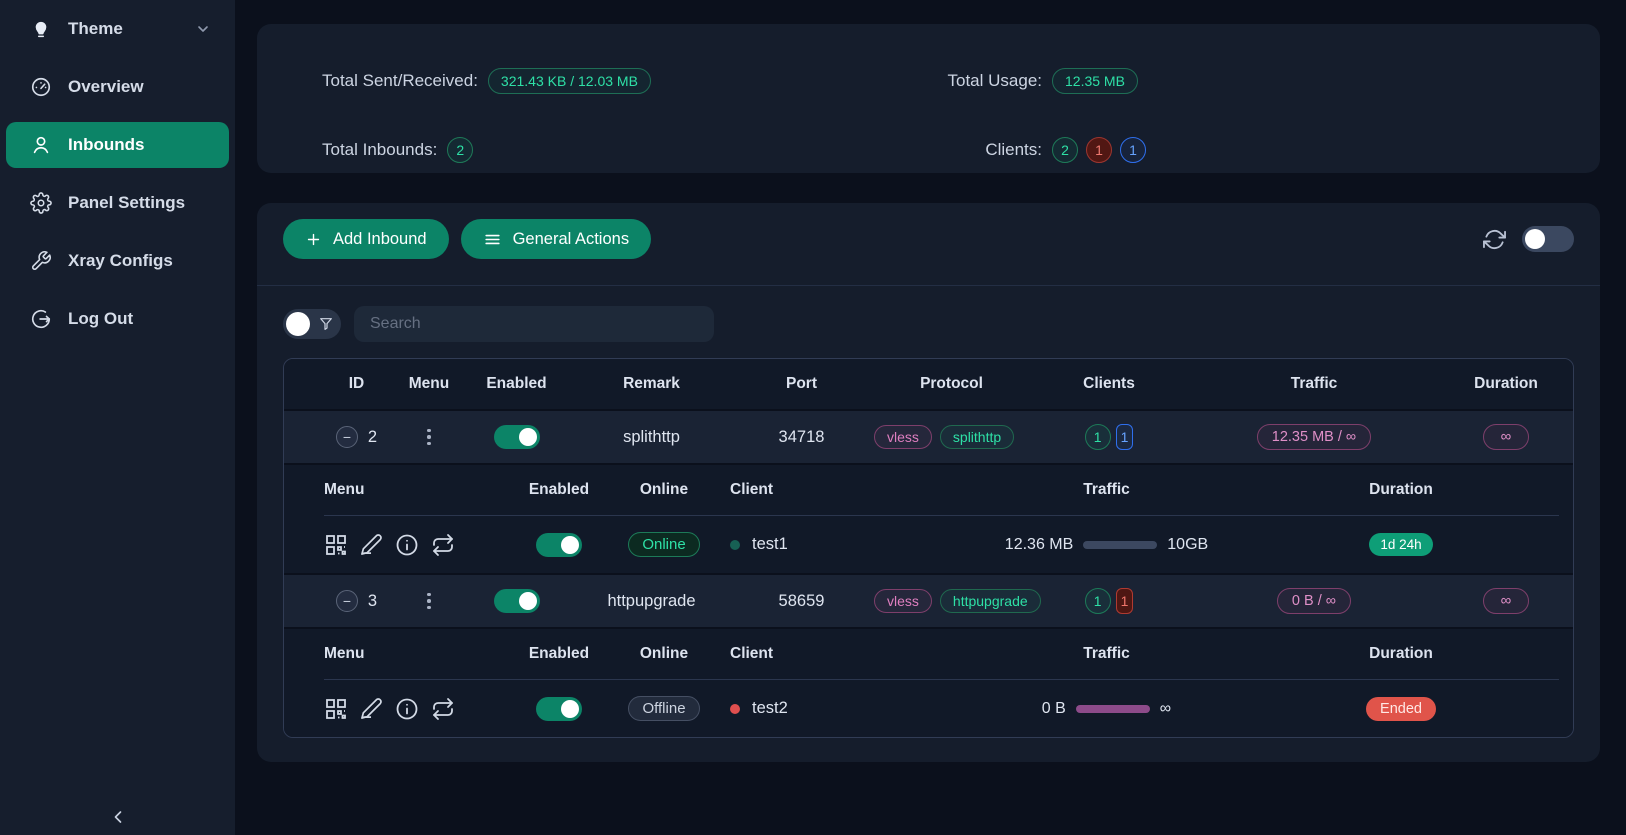 Image resolution: width=1626 pixels, height=835 pixels. What do you see at coordinates (559, 489) in the screenshot?
I see `subcol-header-enabled: Enabled` at bounding box center [559, 489].